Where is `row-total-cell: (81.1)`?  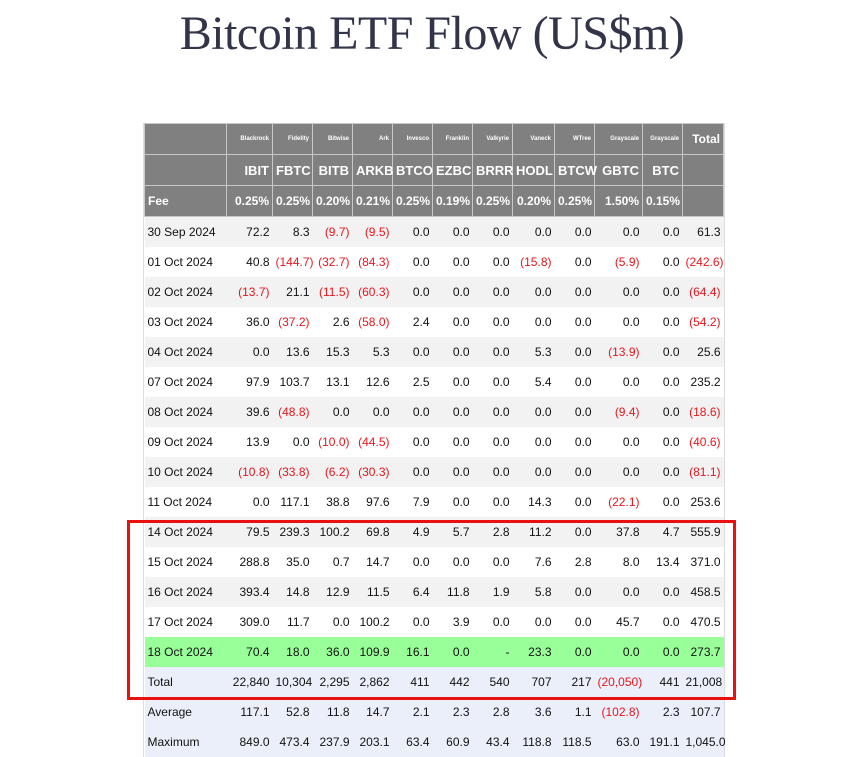
row-total-cell: (81.1) is located at coordinates (703, 472).